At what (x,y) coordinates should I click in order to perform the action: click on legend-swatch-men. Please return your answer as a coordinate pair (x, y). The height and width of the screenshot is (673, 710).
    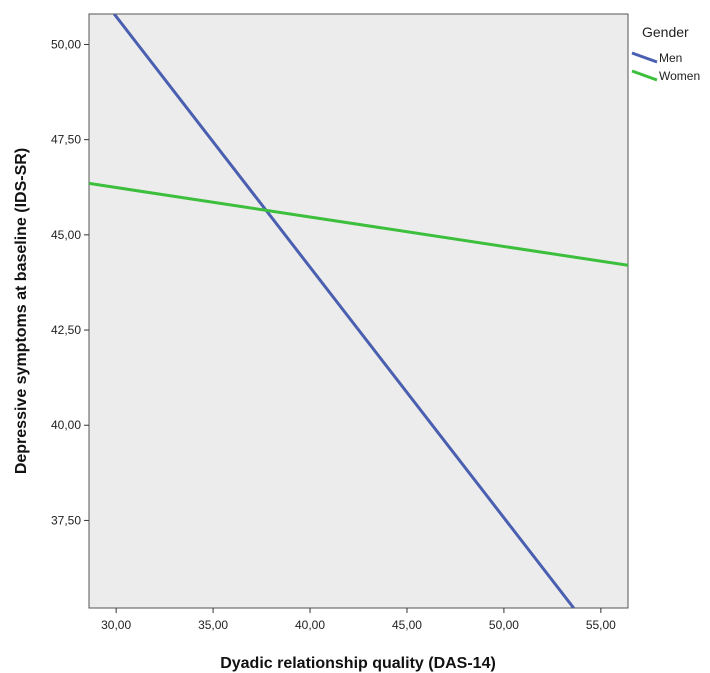
    Looking at the image, I should click on (644, 57).